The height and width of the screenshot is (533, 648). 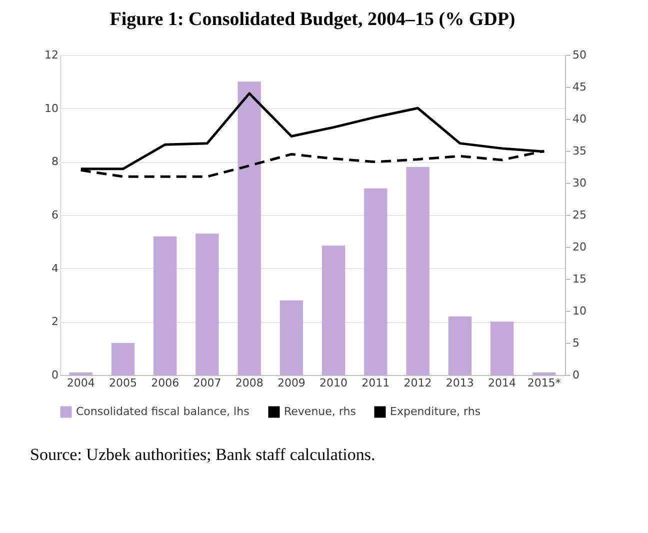 What do you see at coordinates (579, 55) in the screenshot?
I see `y2-tick-label: 50` at bounding box center [579, 55].